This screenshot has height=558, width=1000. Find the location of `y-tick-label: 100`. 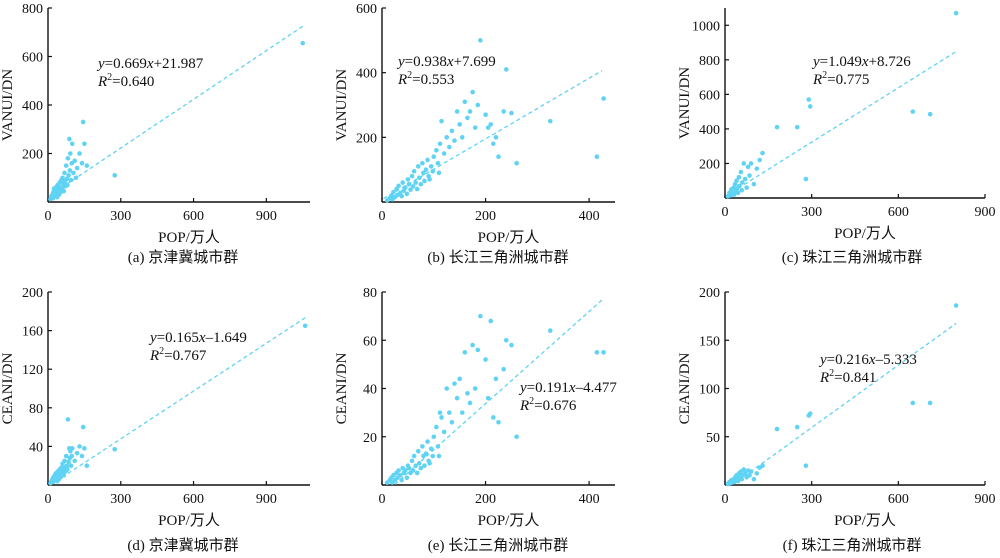

y-tick-label: 100 is located at coordinates (709, 390).